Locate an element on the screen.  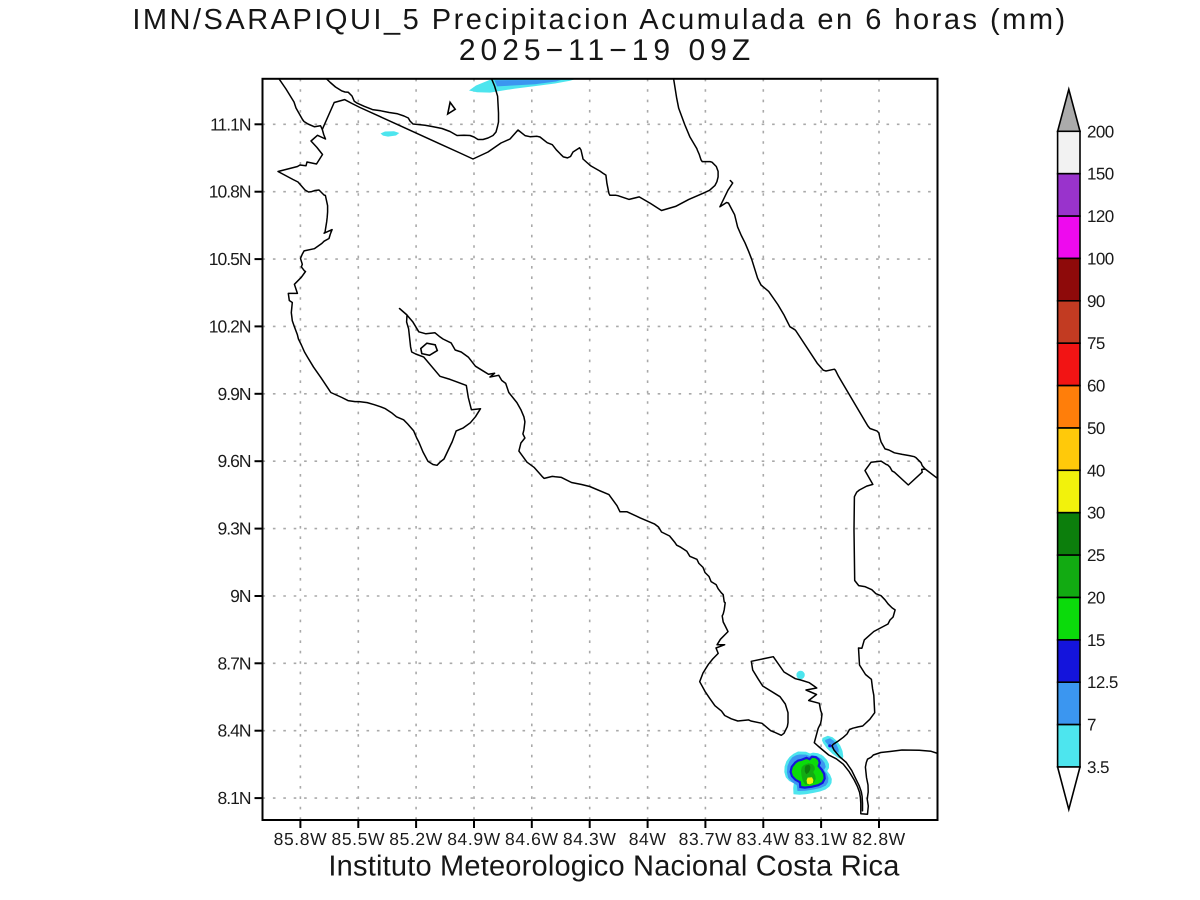
svg-text: 150 is located at coordinates (1100, 174).